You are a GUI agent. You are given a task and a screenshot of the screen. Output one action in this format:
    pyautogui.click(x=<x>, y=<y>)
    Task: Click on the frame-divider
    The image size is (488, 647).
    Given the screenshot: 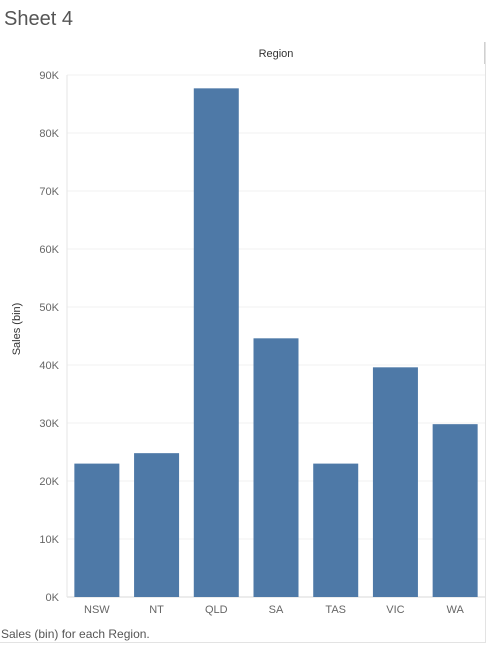 What is the action you would take?
    pyautogui.click(x=484, y=53)
    